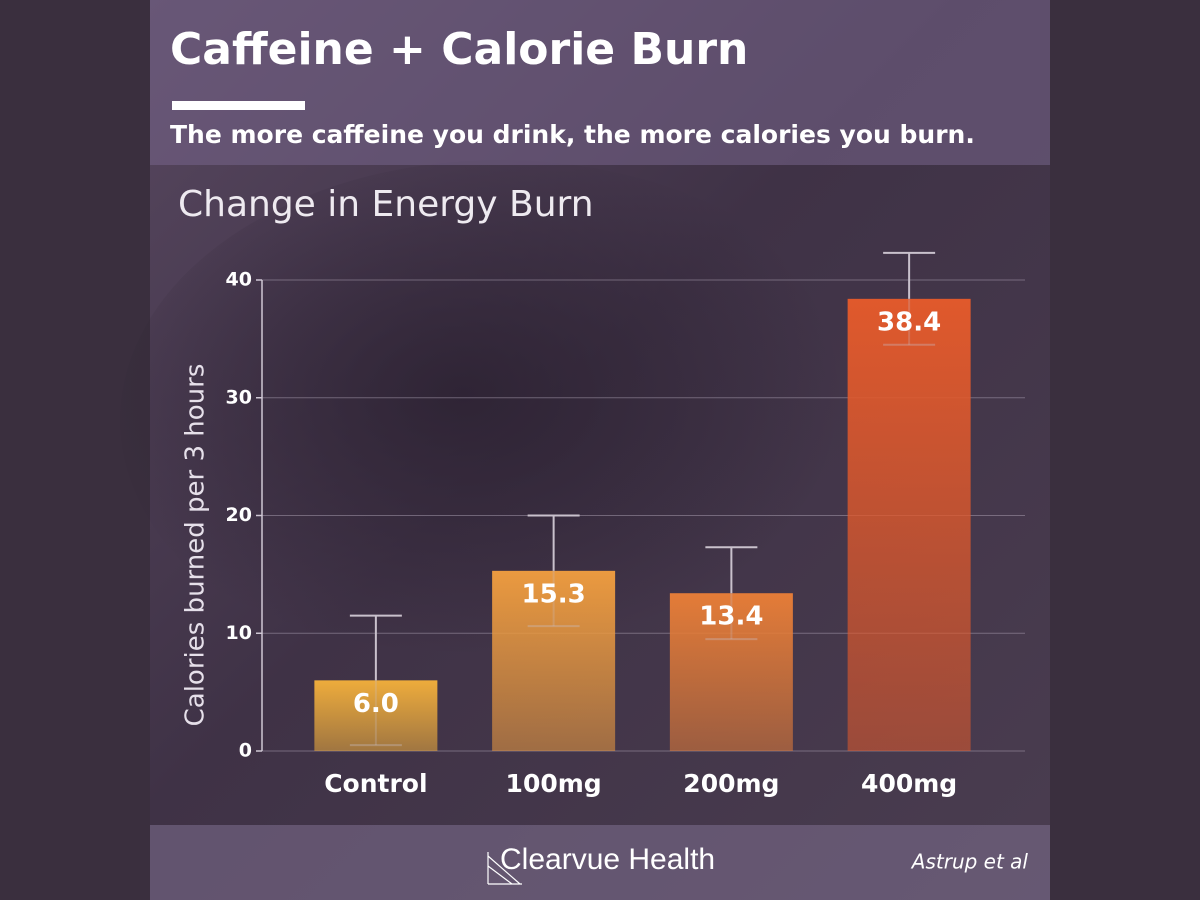 Image resolution: width=1200 pixels, height=900 pixels. Describe the element at coordinates (239, 515) in the screenshot. I see `y-tick-label: 20` at that location.